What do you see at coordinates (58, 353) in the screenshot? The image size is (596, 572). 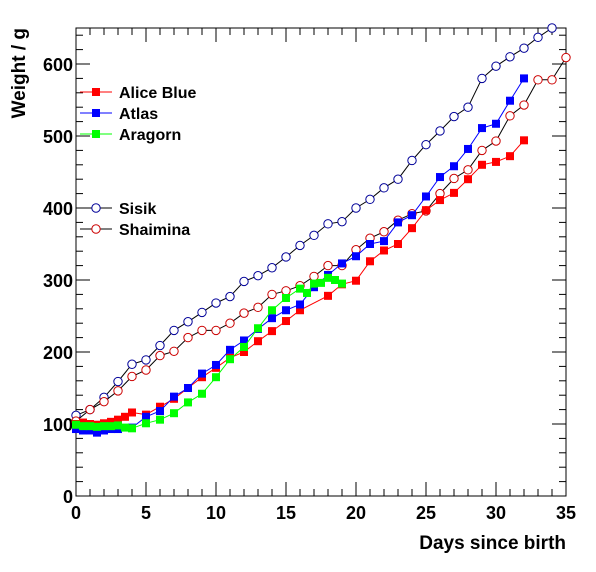 I see `y-tick-label: 200` at bounding box center [58, 353].